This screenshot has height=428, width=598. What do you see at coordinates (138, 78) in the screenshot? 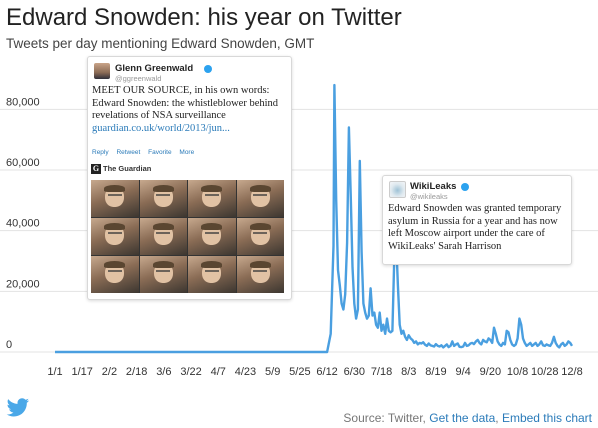
I see `tweet-author-handle: @ggreenwald` at bounding box center [138, 78].